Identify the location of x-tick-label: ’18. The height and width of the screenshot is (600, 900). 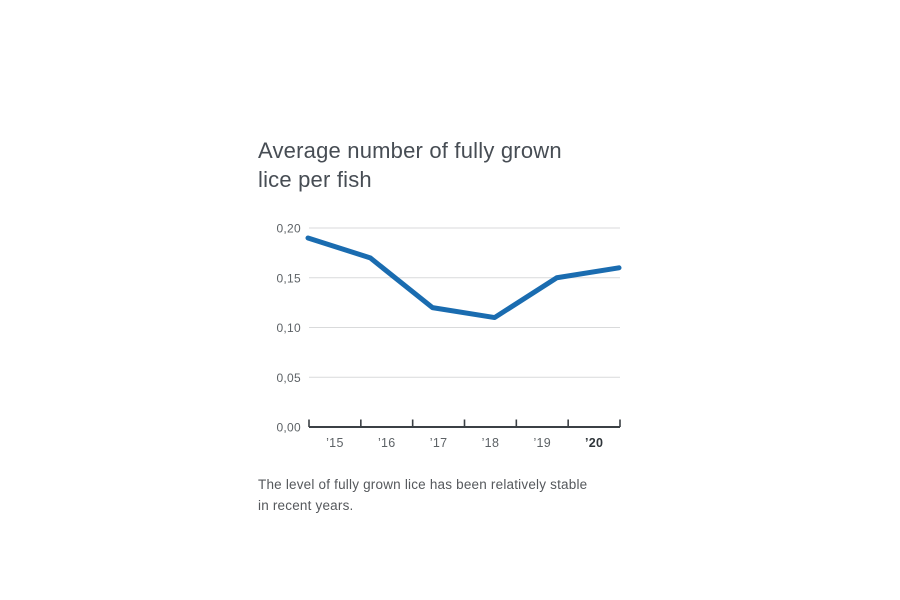
(491, 443).